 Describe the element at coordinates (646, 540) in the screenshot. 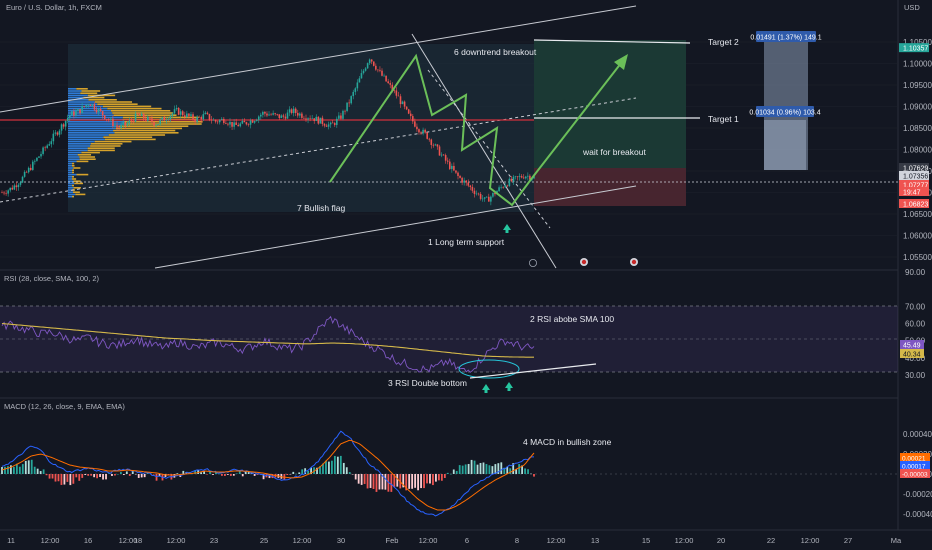

I see `time-tick-label: 15` at that location.